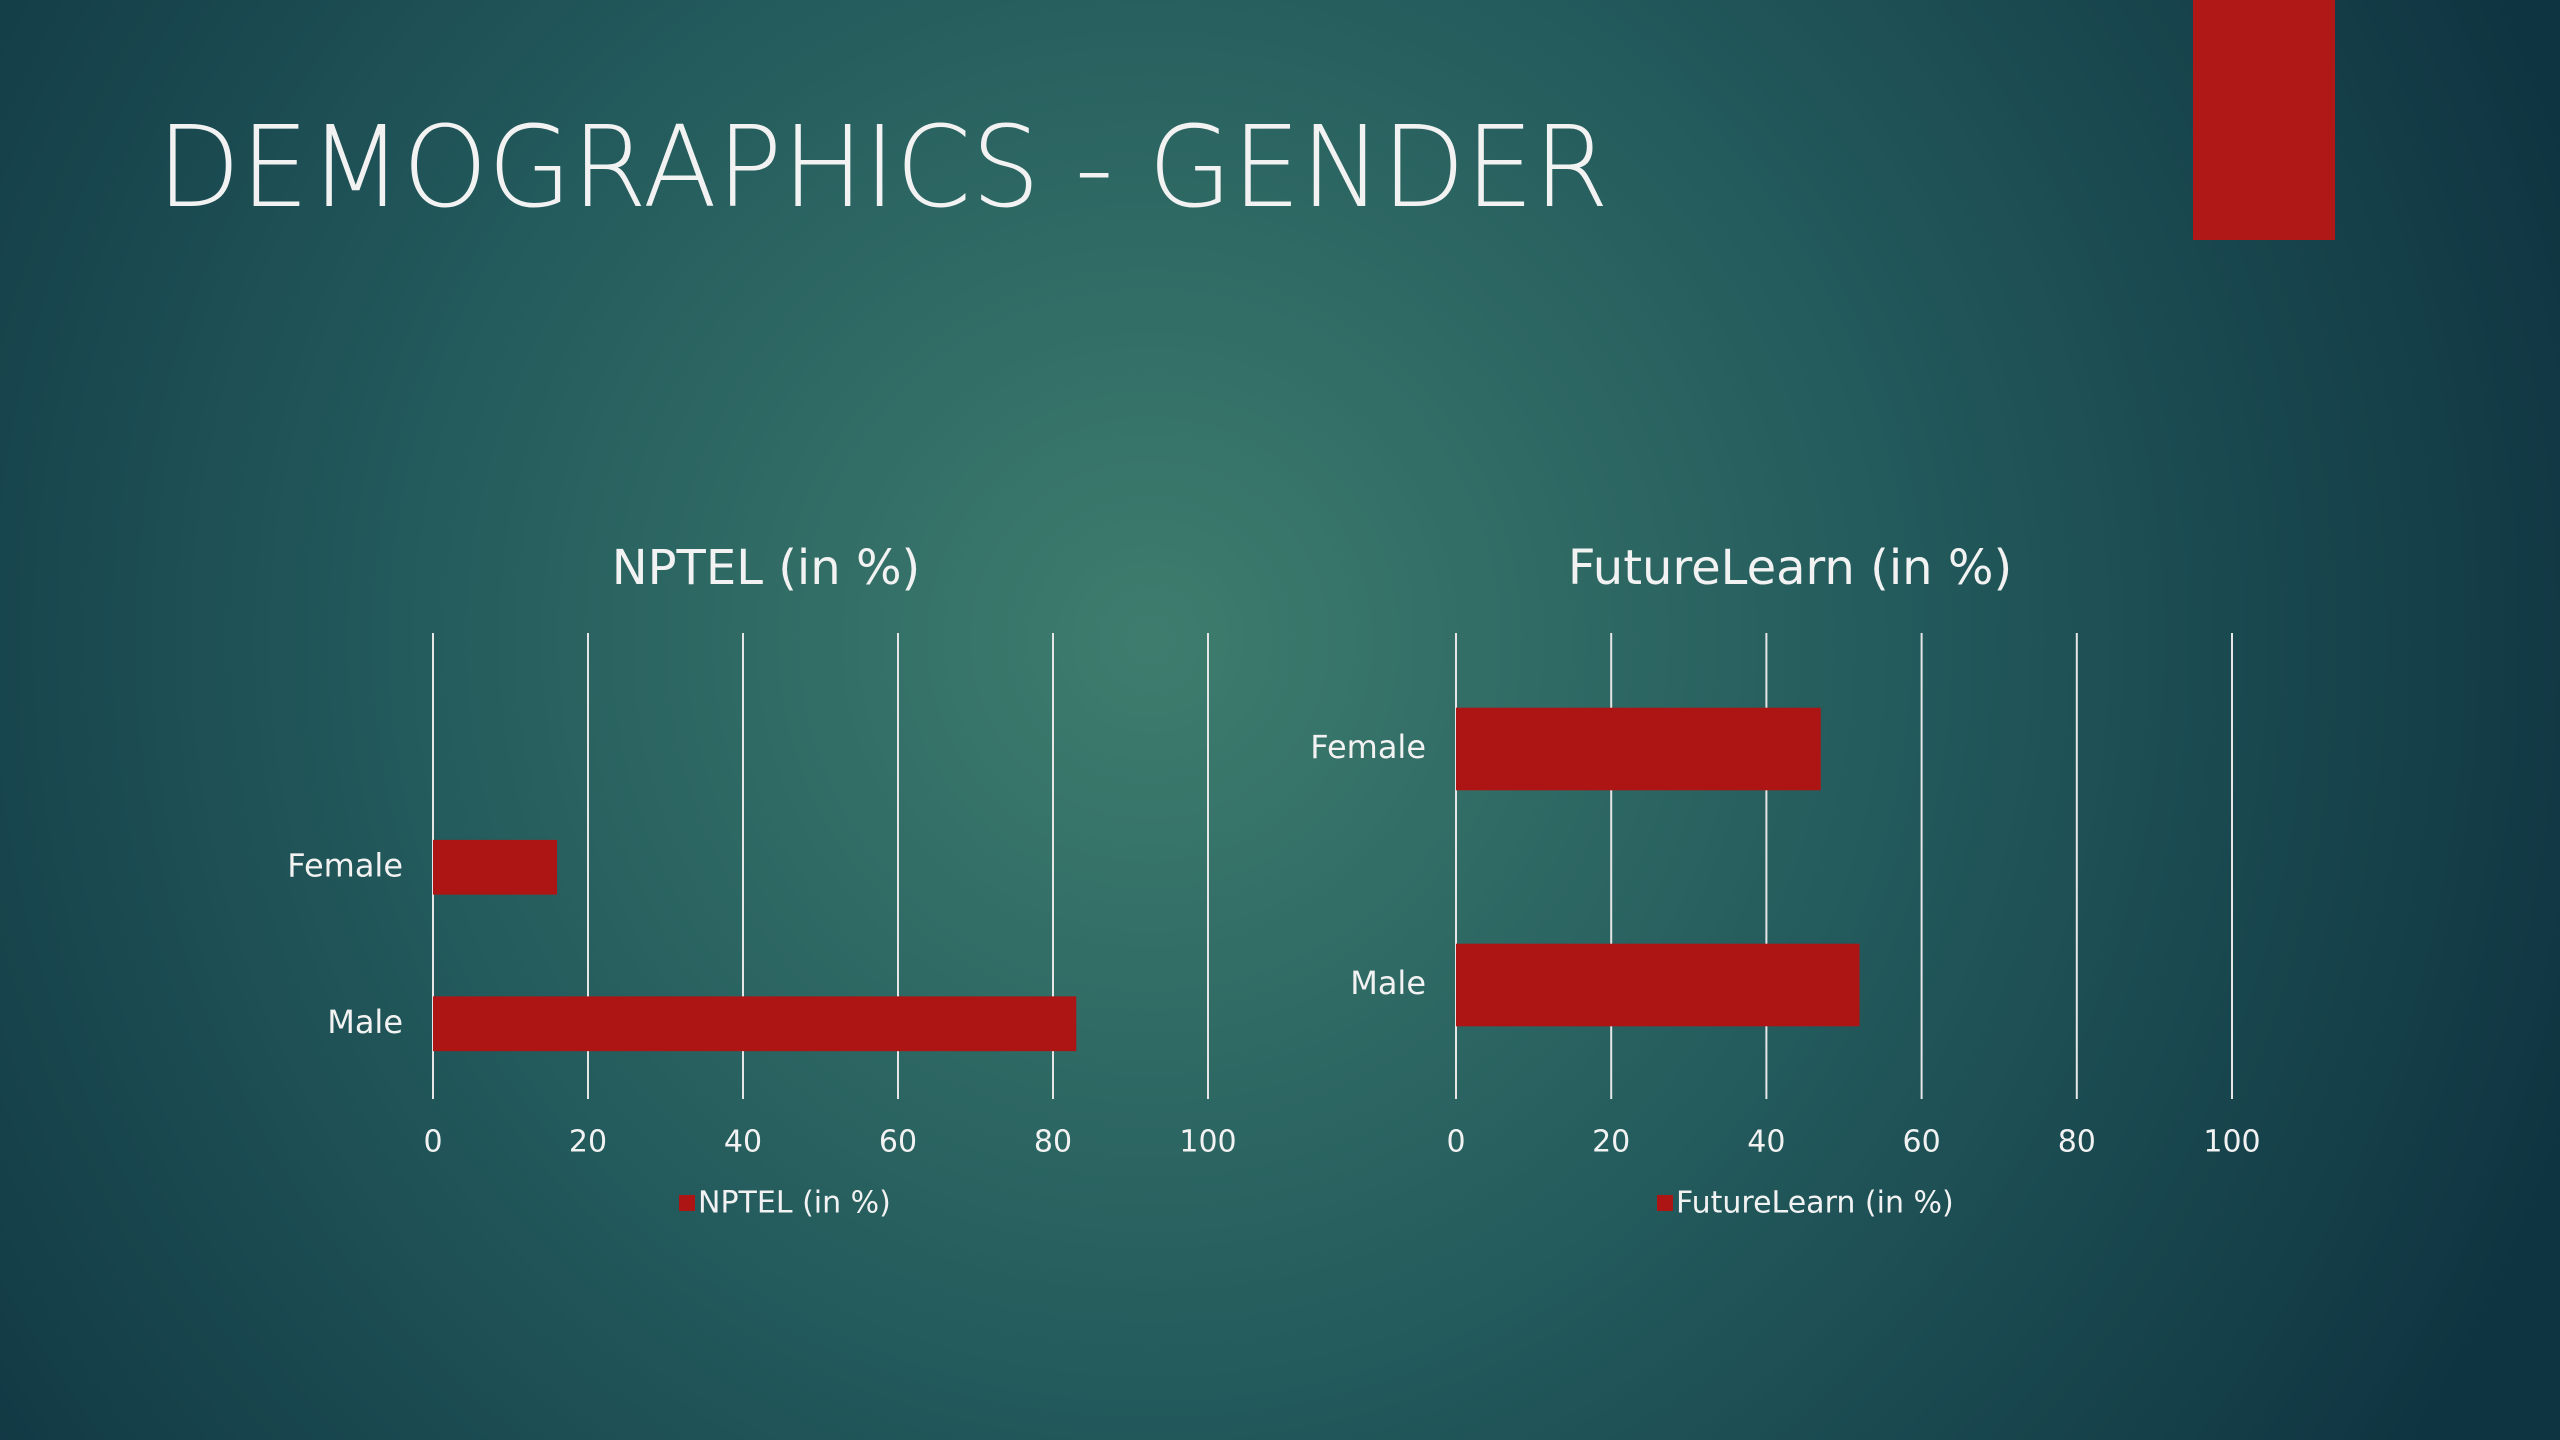 The image size is (2560, 1440). Describe the element at coordinates (2264, 120) in the screenshot. I see `accent-bar` at that location.